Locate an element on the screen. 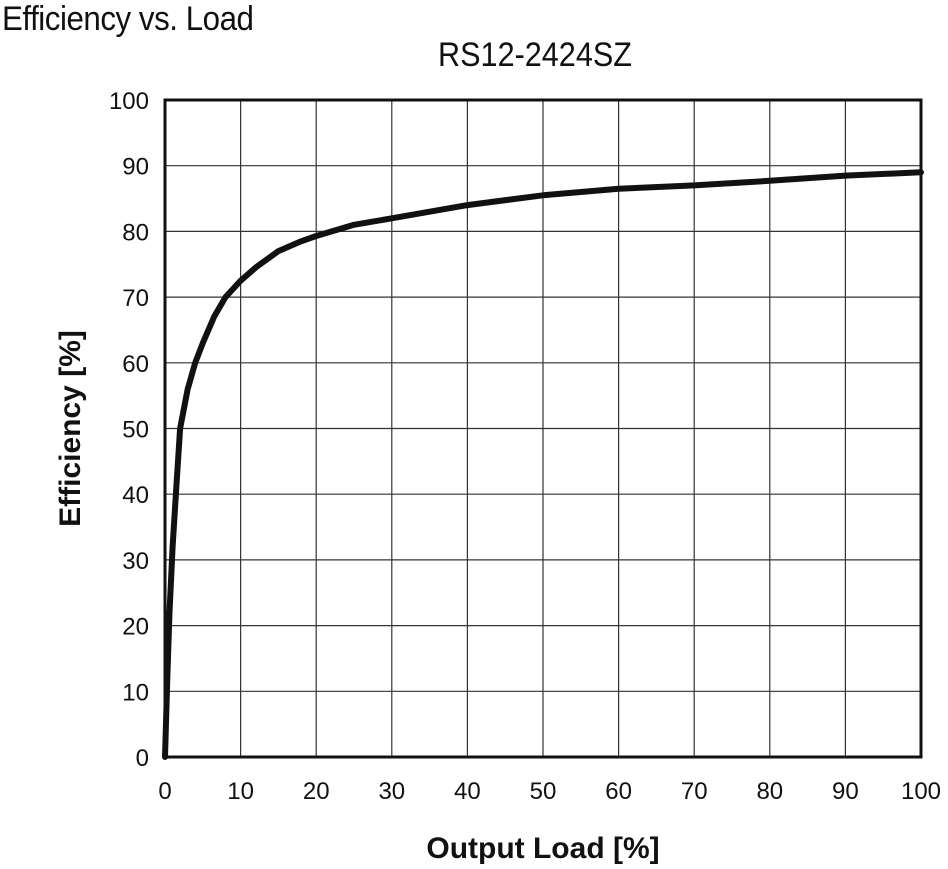  x-tick-label: 0 is located at coordinates (164, 791).